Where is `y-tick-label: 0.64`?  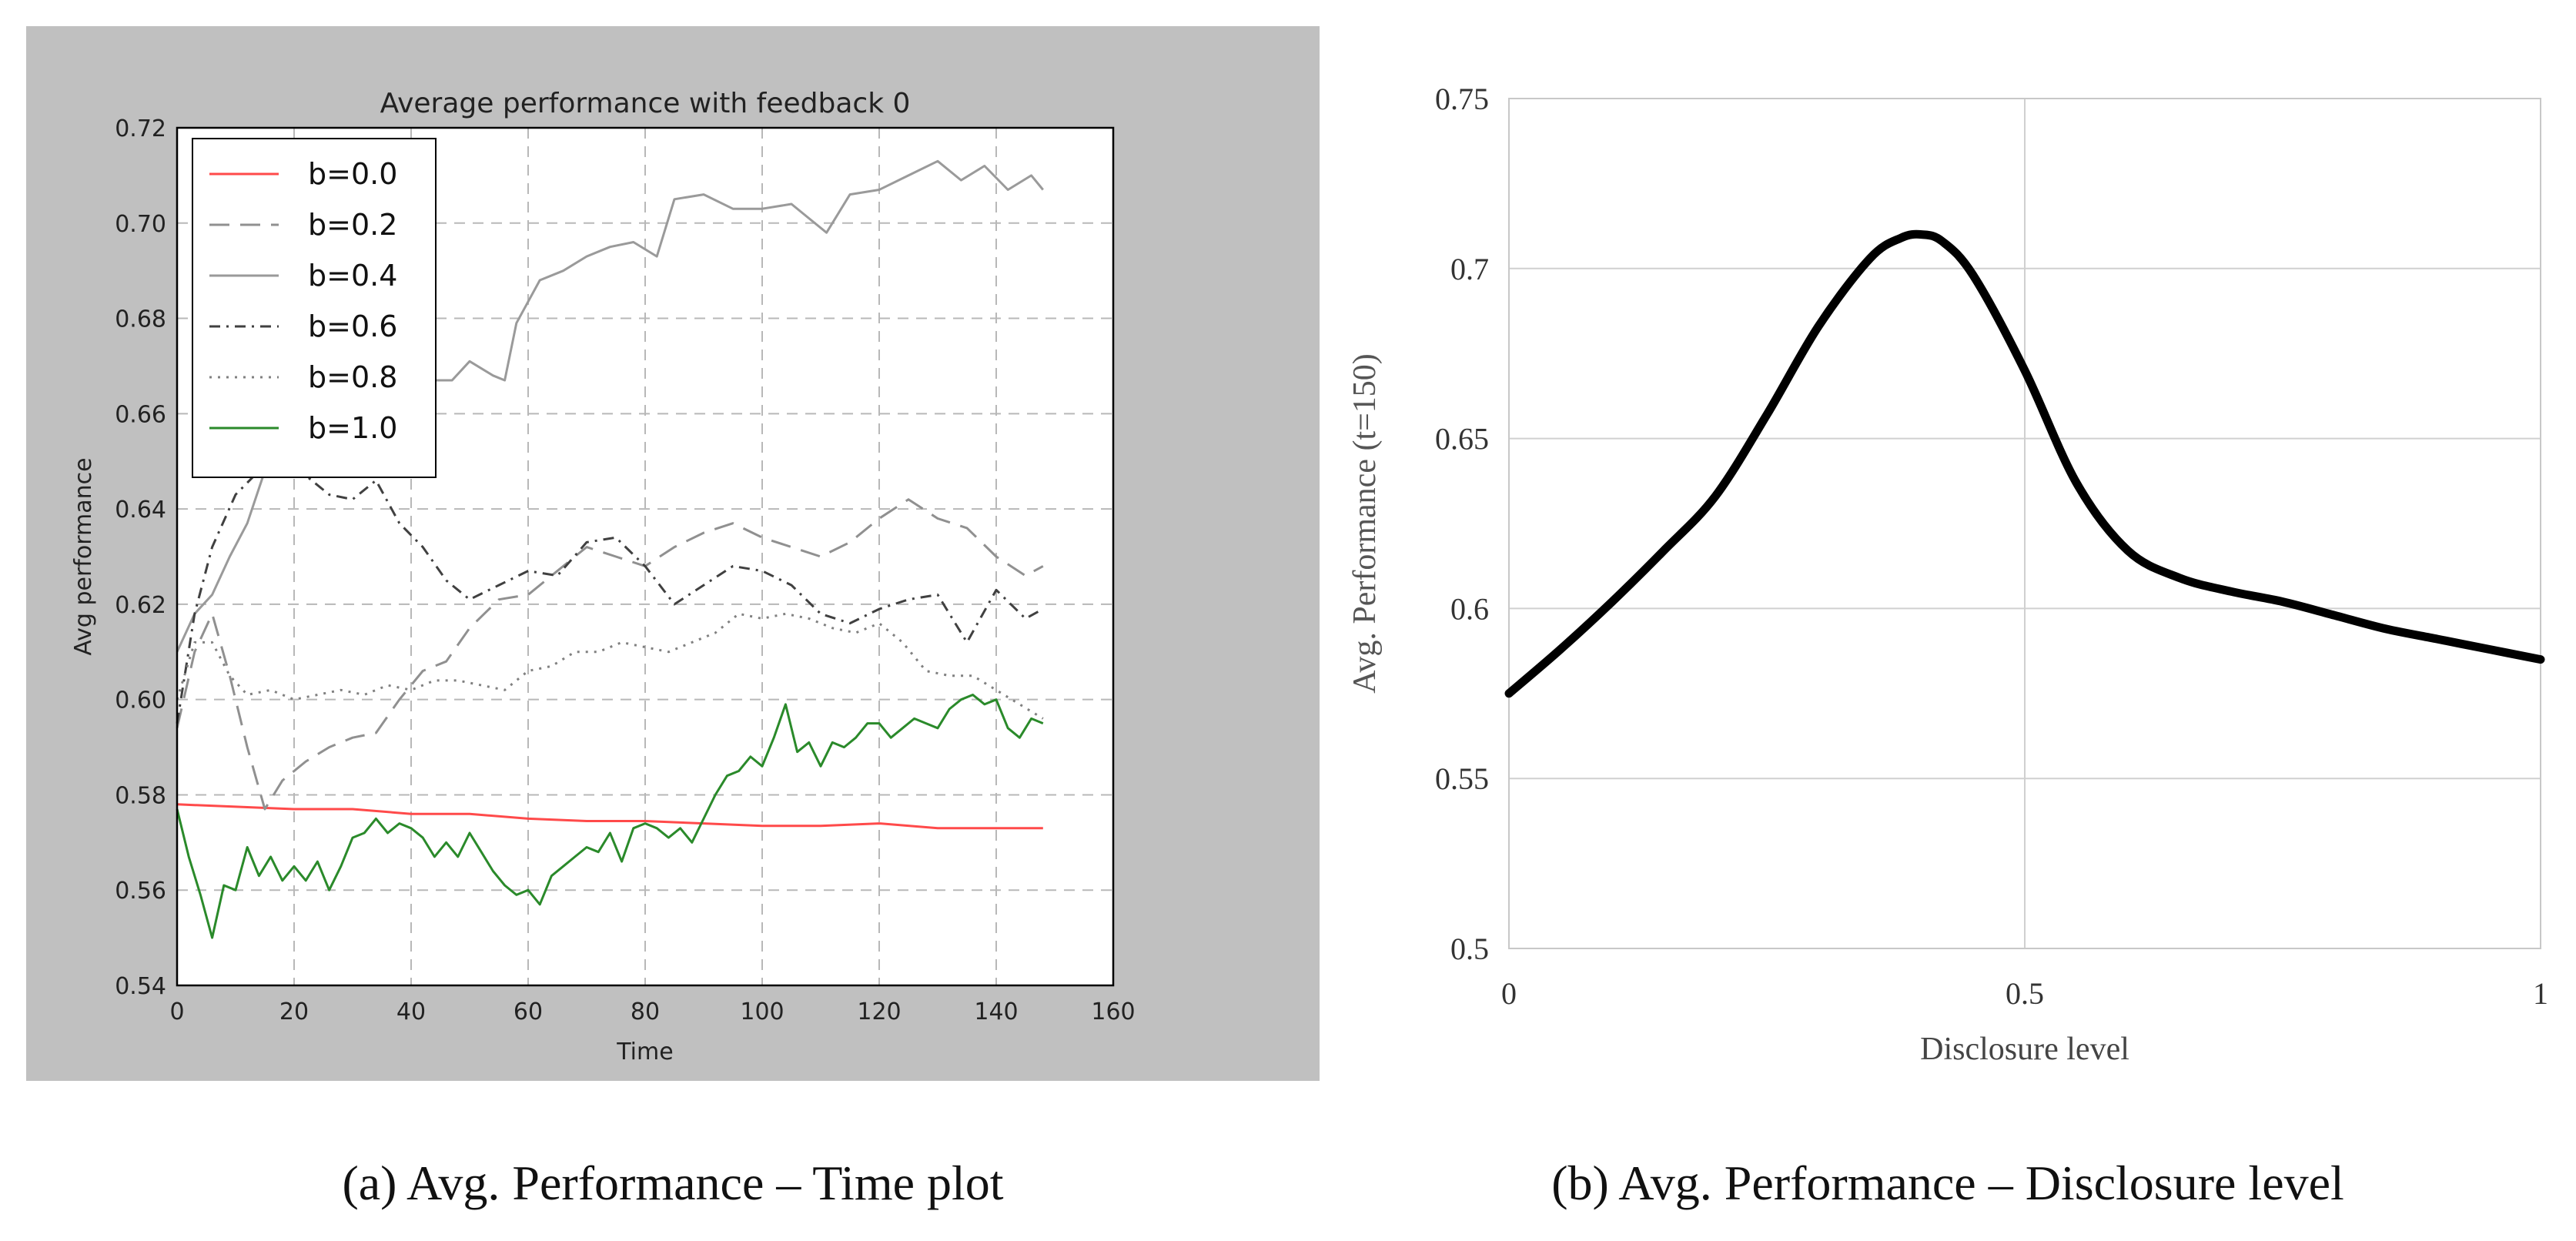 y-tick-label: 0.64 is located at coordinates (140, 510).